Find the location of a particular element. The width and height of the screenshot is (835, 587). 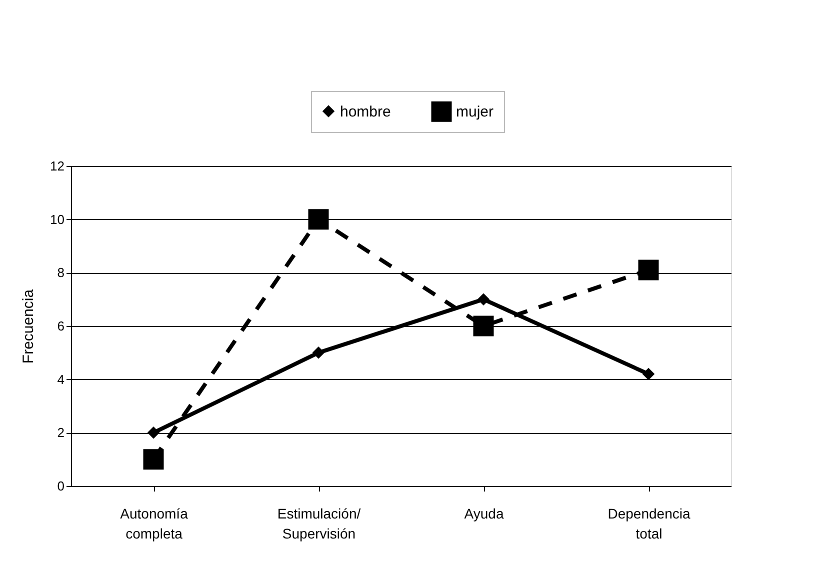

y-tick-label: 2 is located at coordinates (60, 432).